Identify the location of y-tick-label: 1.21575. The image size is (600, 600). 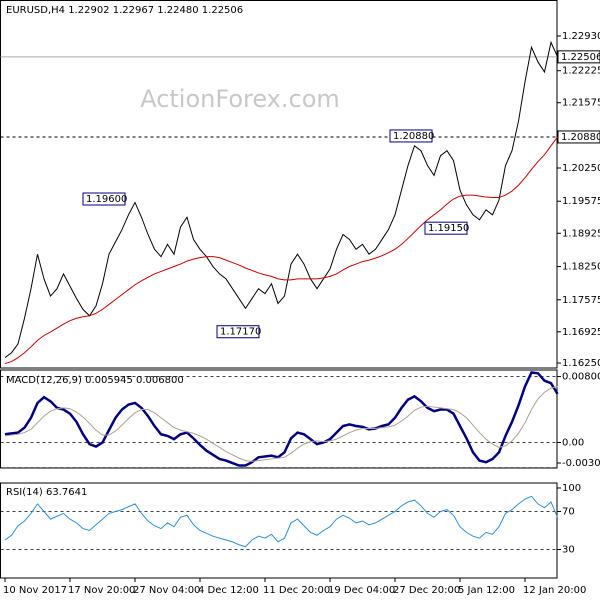
(581, 103).